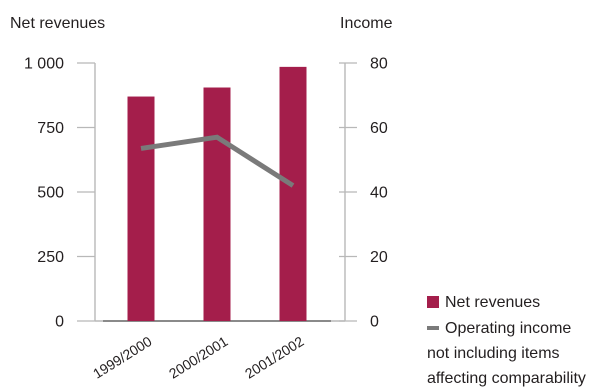 The width and height of the screenshot is (609, 390). I want to click on left-axis-tick-label: 500, so click(50, 193).